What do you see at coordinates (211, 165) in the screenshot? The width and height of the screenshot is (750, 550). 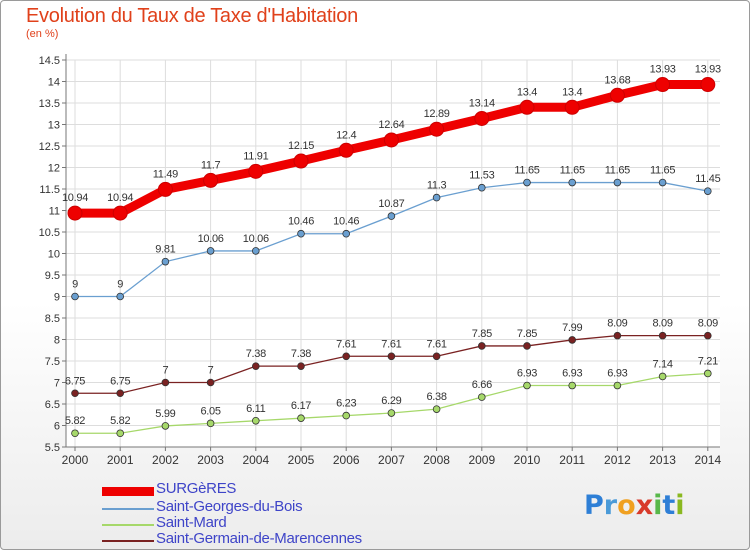 I see `data-label: 11.7` at bounding box center [211, 165].